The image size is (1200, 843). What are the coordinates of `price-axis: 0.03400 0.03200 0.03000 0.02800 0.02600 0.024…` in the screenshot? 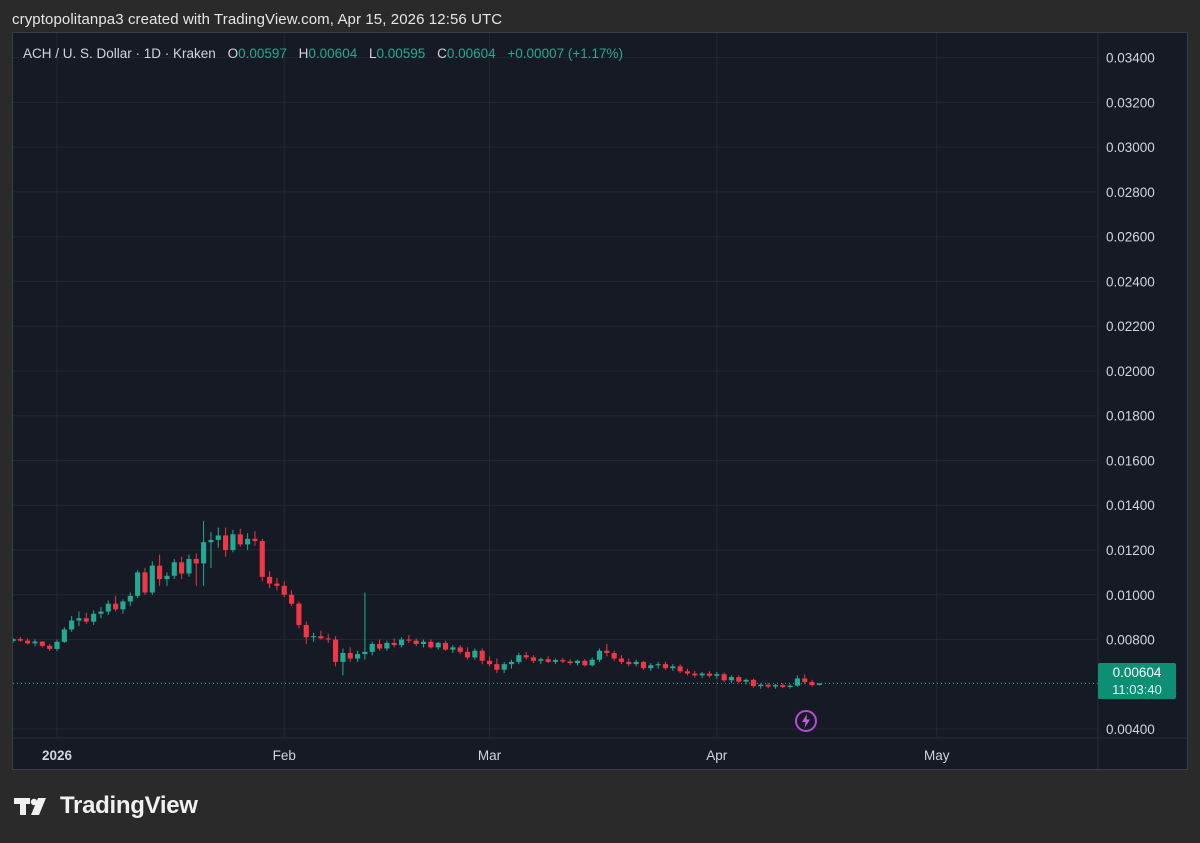 It's located at (1130, 394).